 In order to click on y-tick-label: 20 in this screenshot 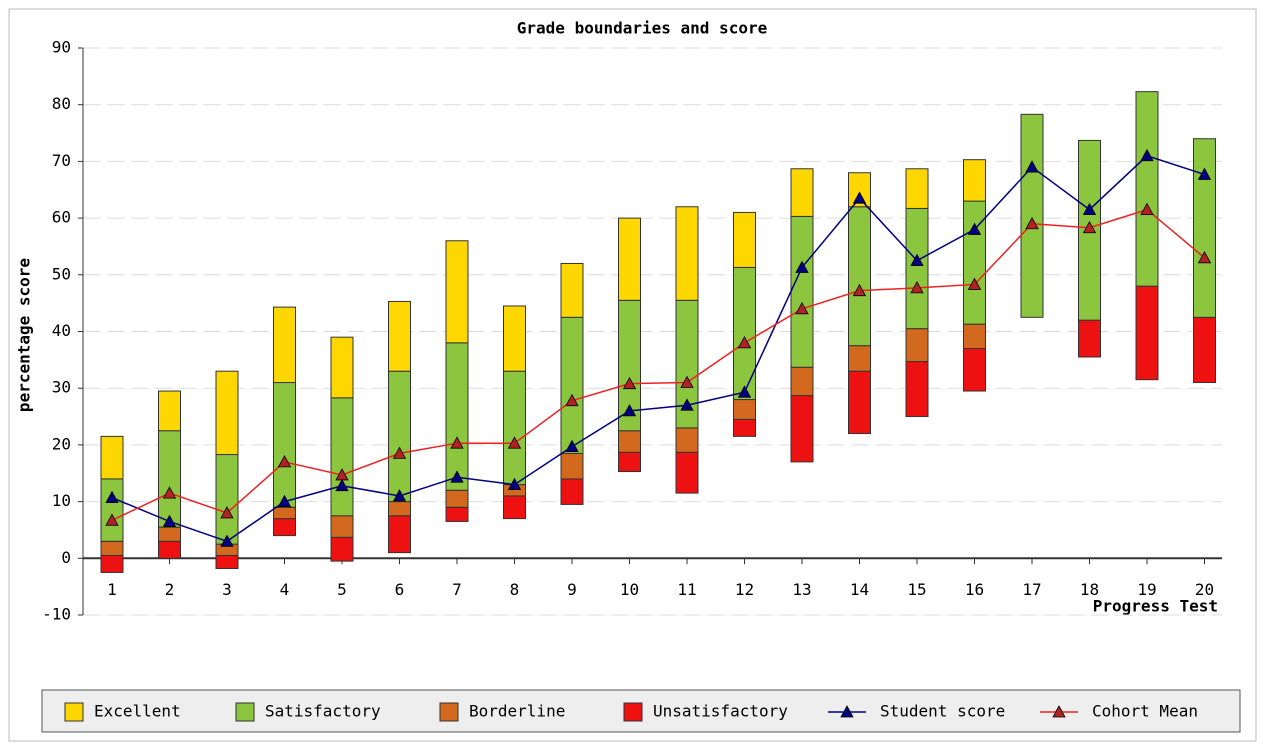, I will do `click(61, 443)`.